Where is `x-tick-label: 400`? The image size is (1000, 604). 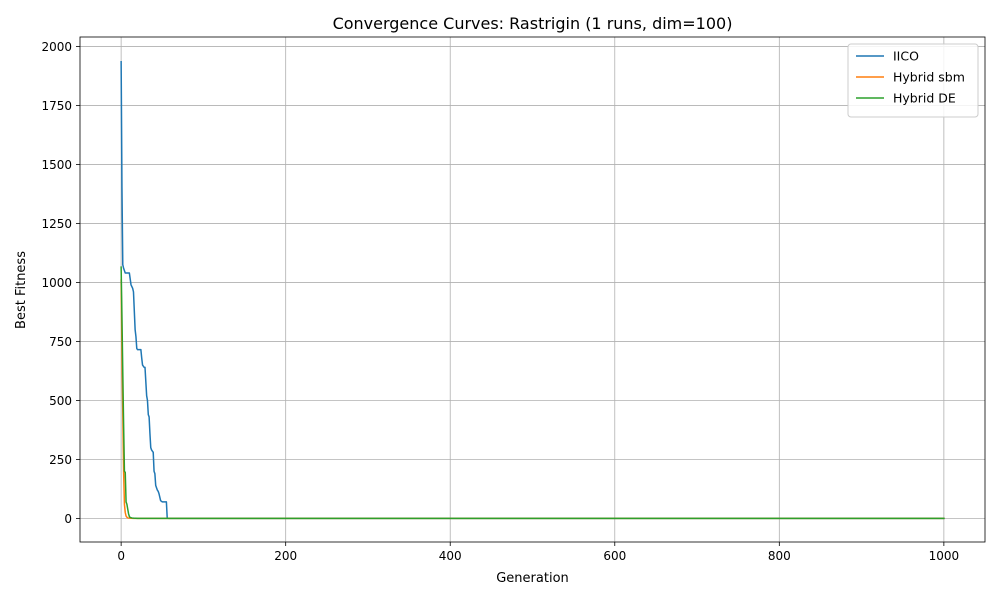
x-tick-label: 400 is located at coordinates (450, 556).